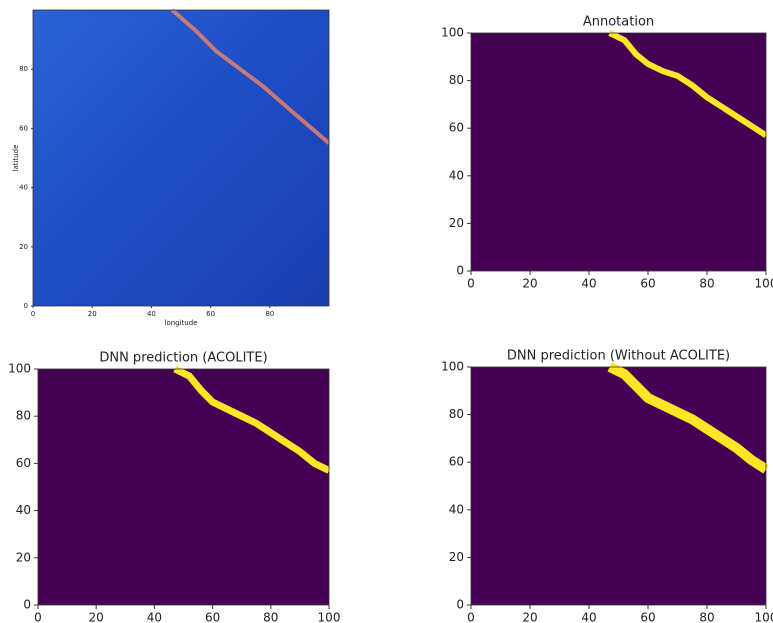 The width and height of the screenshot is (773, 623). Describe the element at coordinates (618, 22) in the screenshot. I see `panel-title: Annotation` at that location.